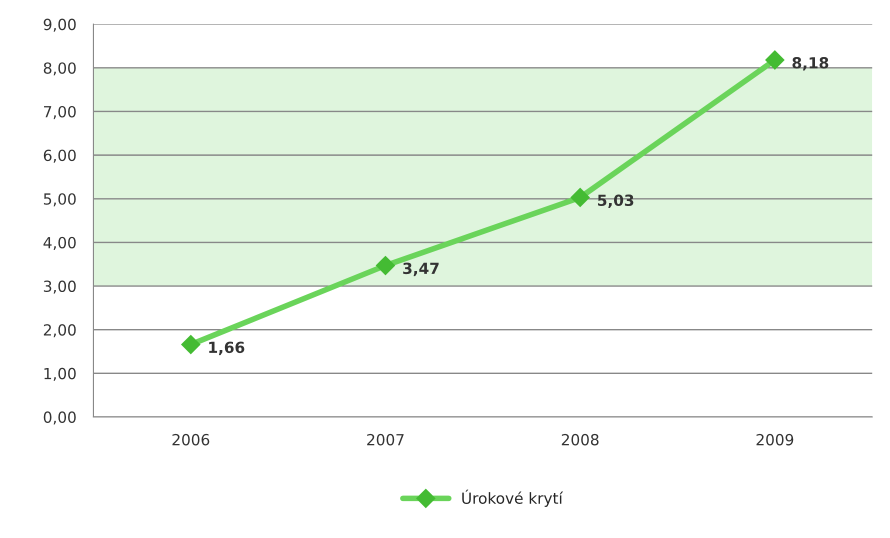 The width and height of the screenshot is (890, 538). I want to click on y-tick-label: 3,00, so click(60, 287).